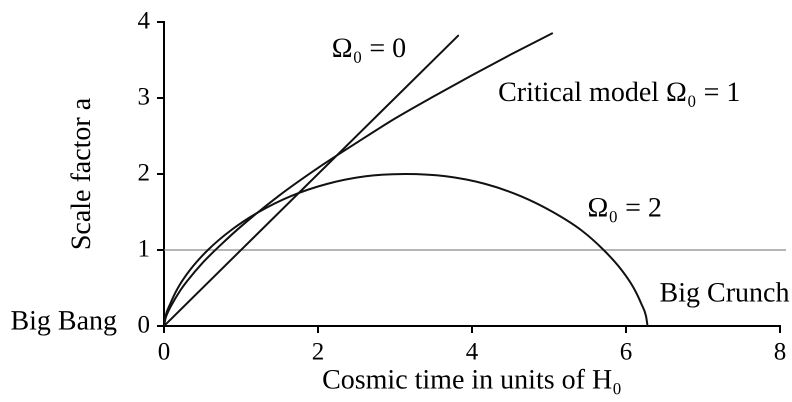 Image resolution: width=792 pixels, height=402 pixels. I want to click on y-tick-label: 0, so click(144, 325).